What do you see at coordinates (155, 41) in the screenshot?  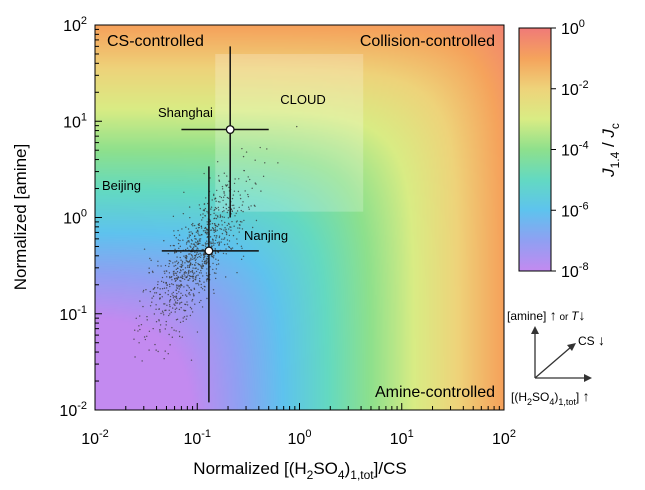 I see `region-label-cs: CS-controlled` at bounding box center [155, 41].